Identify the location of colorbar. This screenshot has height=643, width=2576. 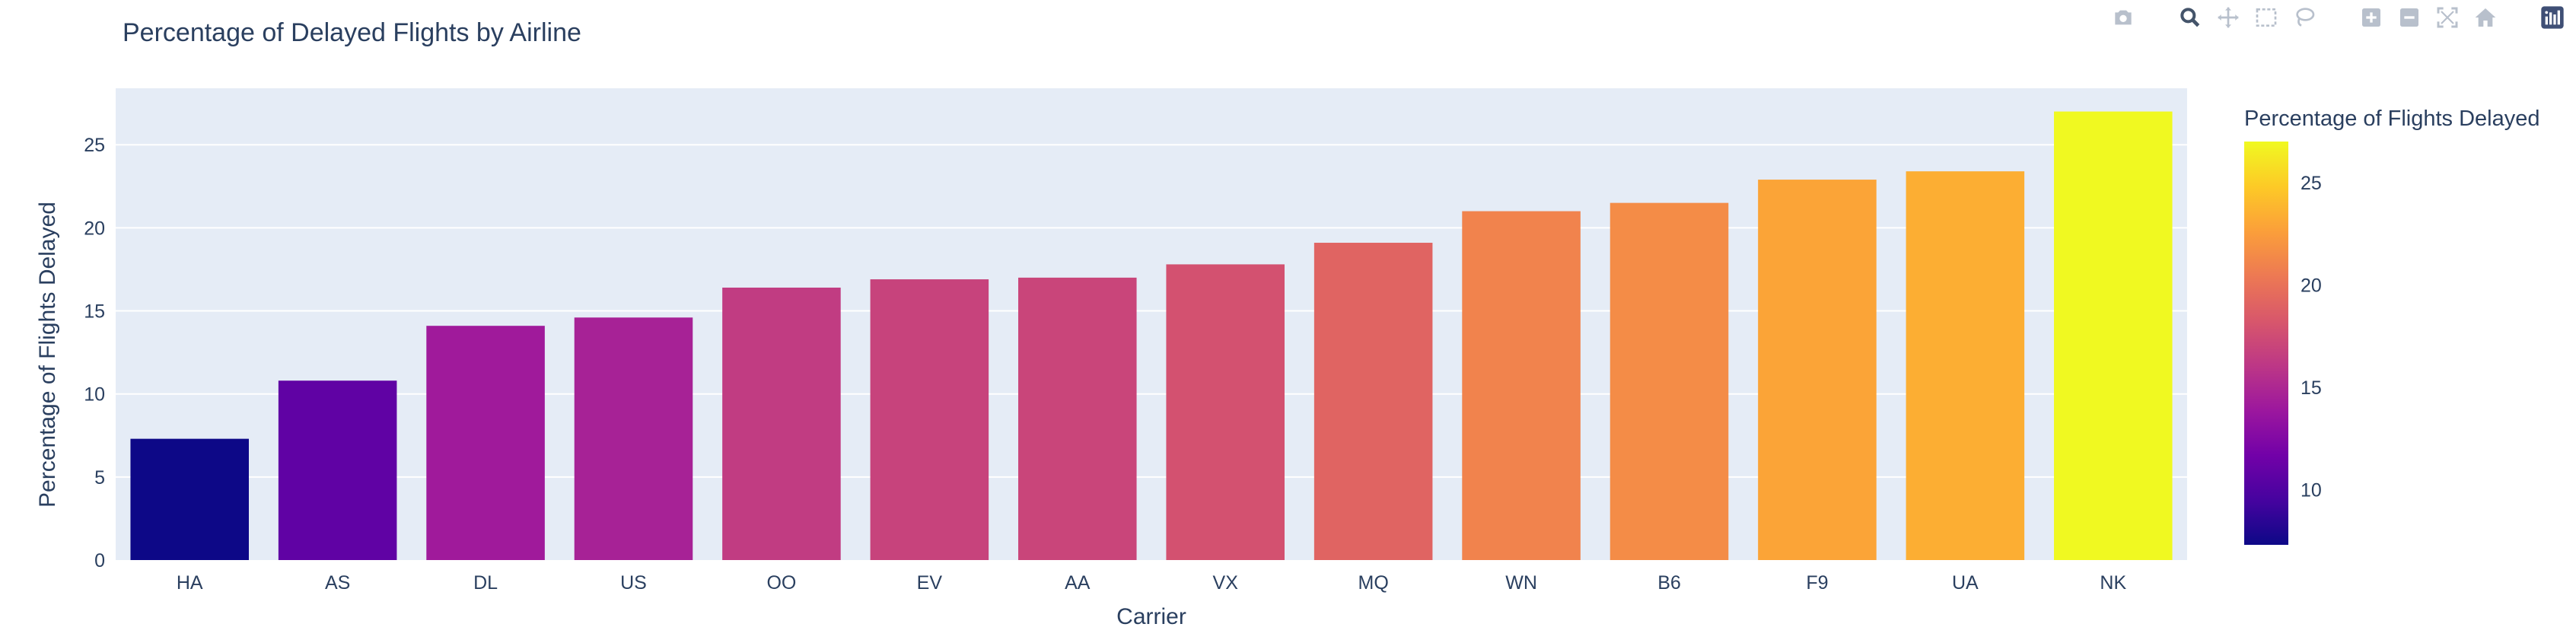
(2266, 343).